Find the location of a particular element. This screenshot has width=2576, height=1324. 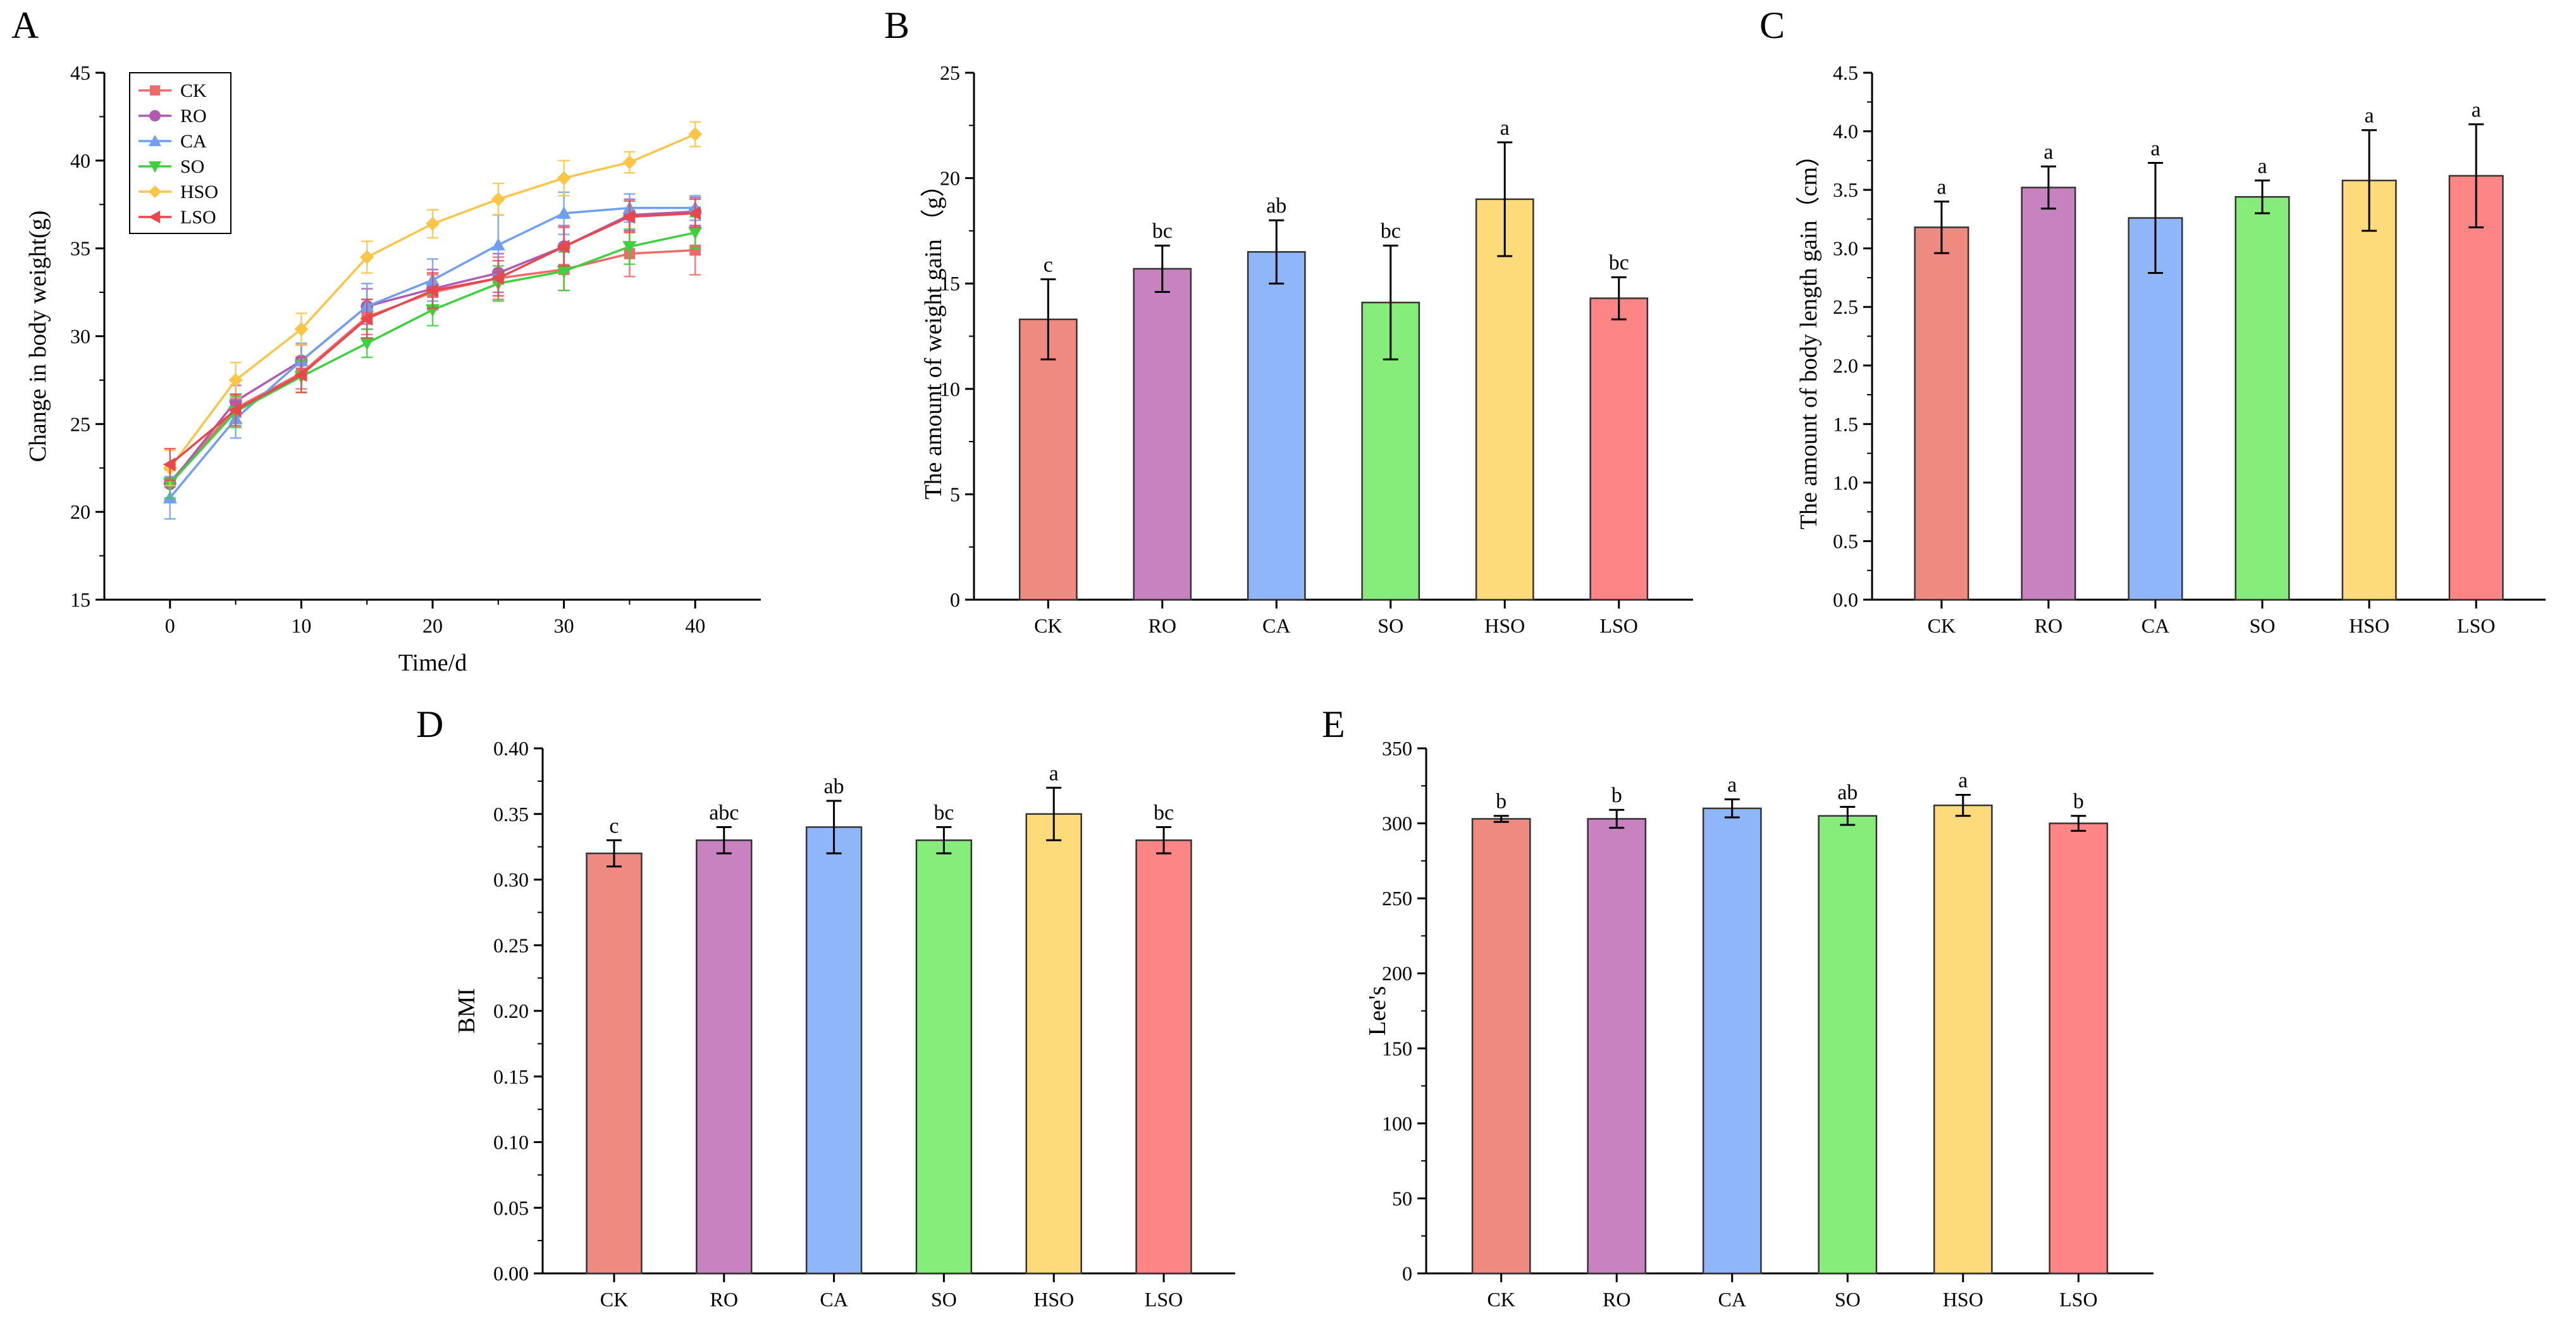

x-tick-label: 40 is located at coordinates (695, 625).